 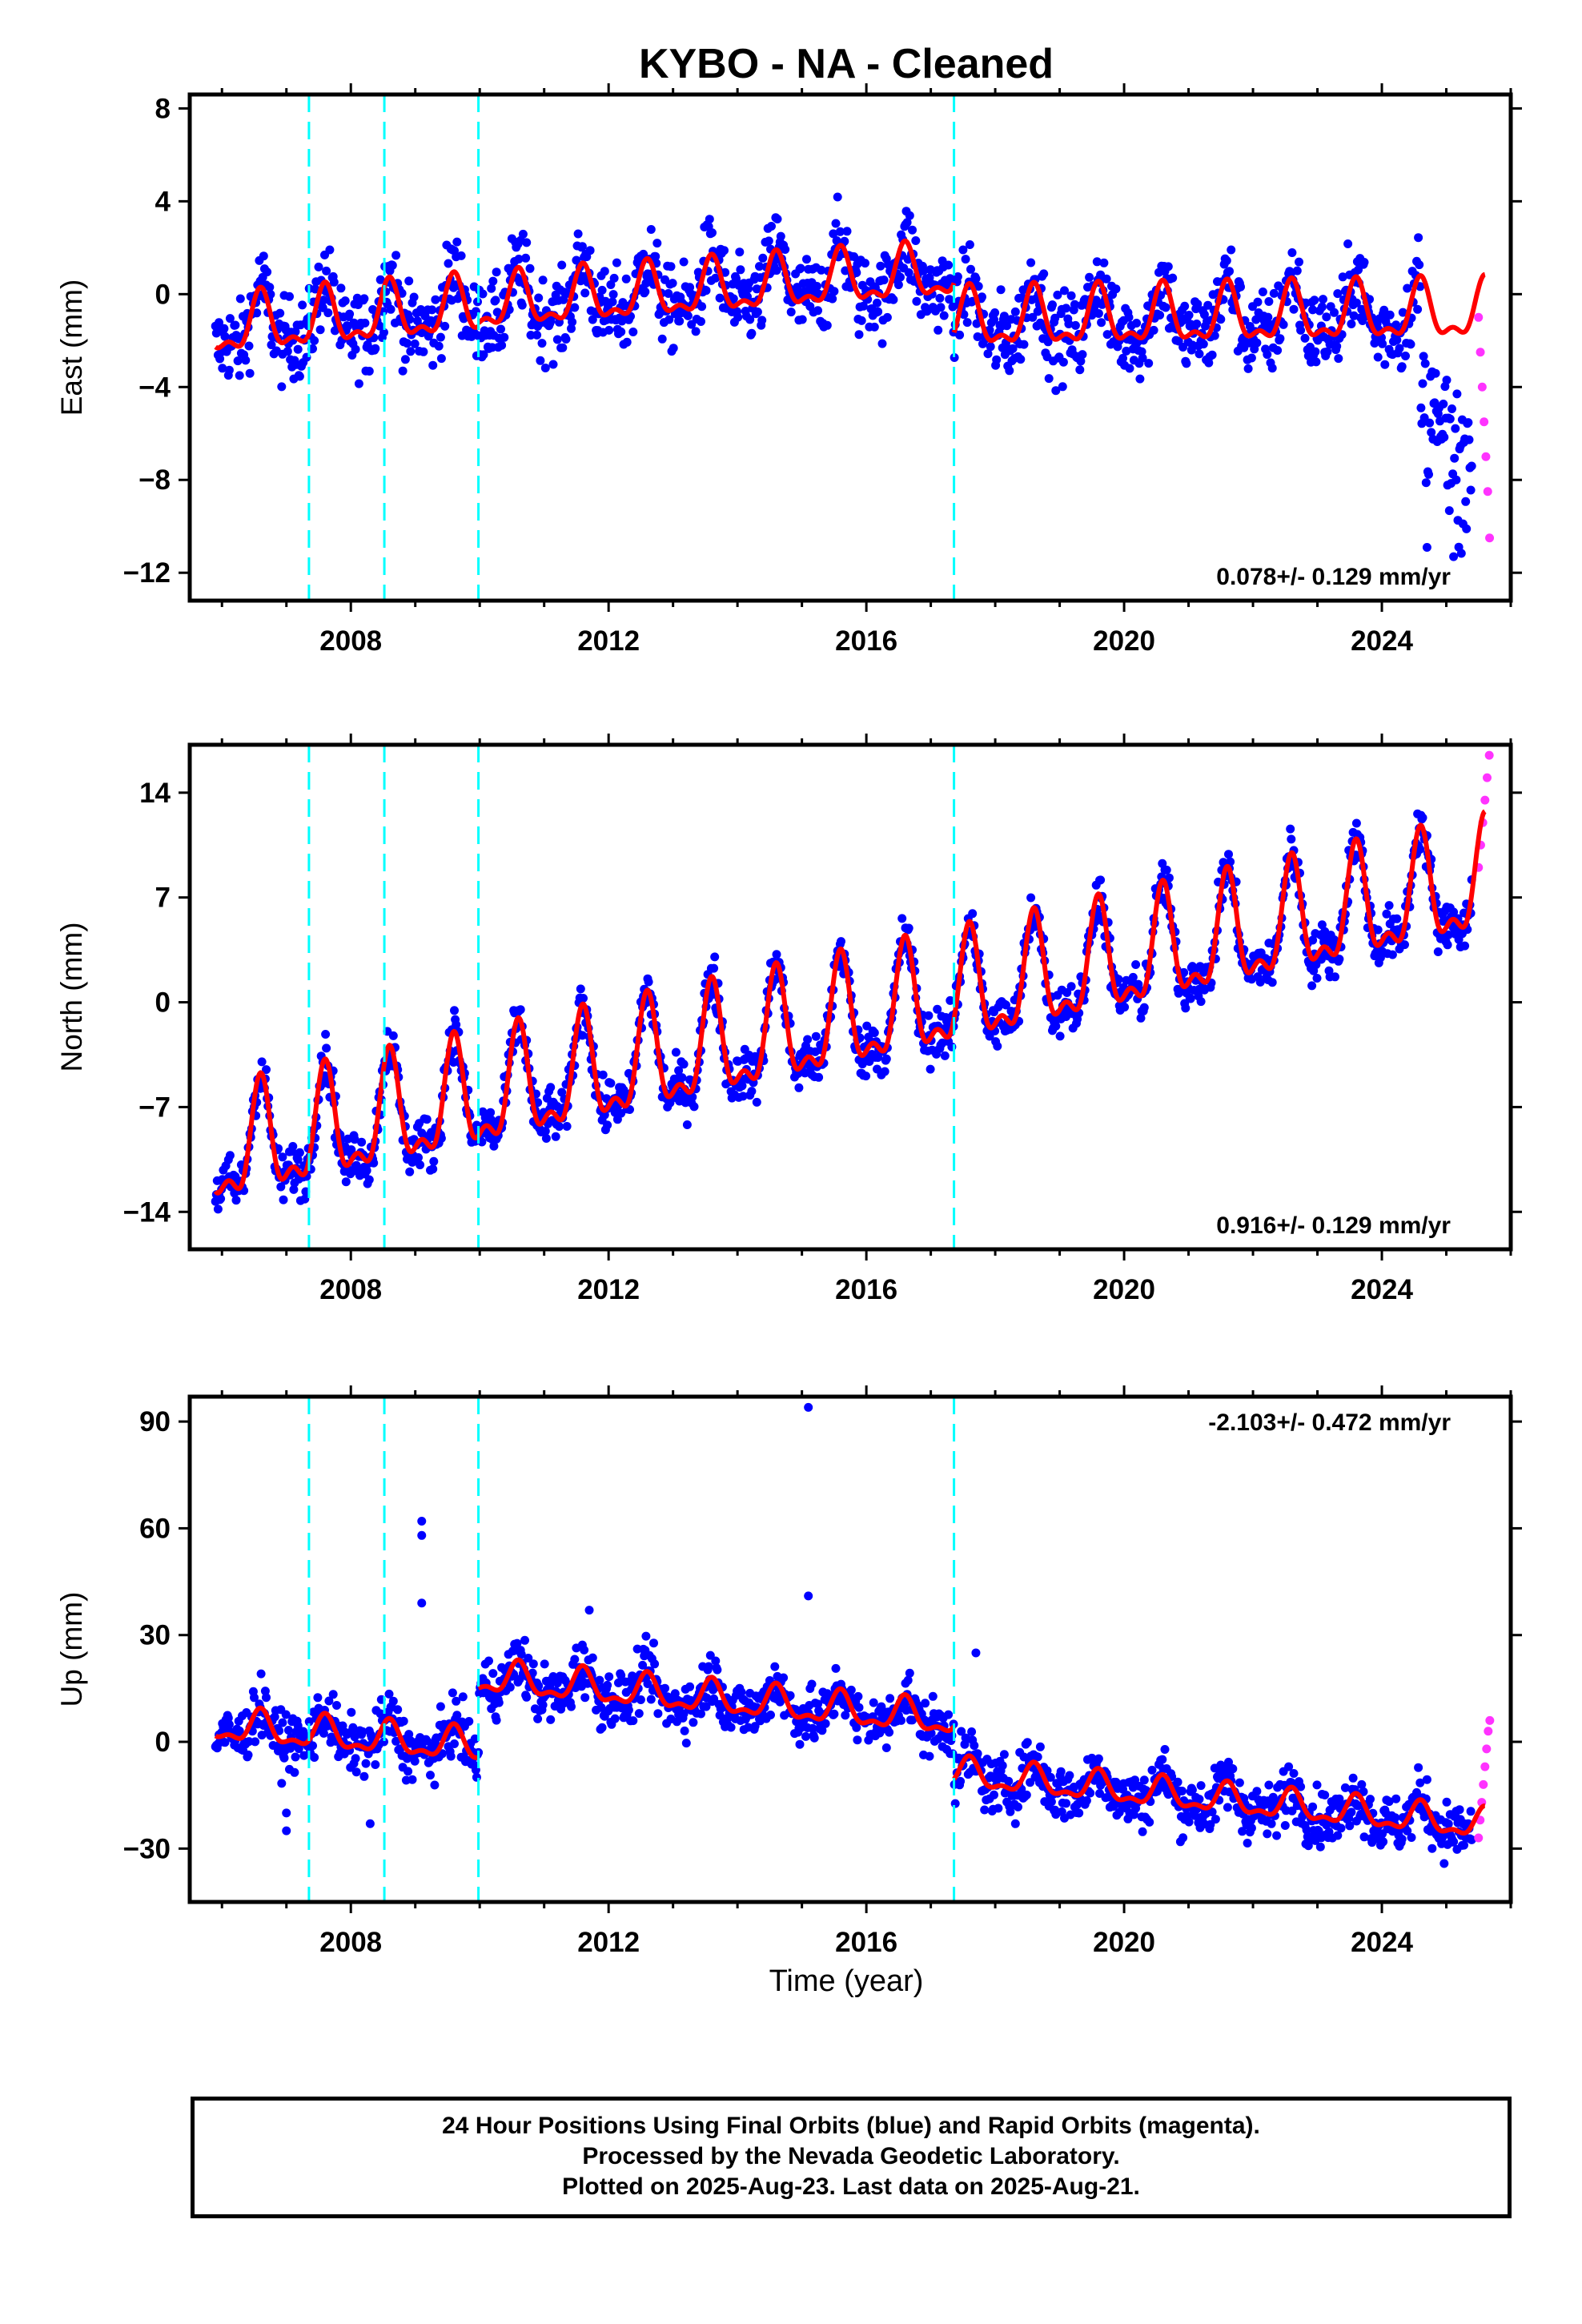 I want to click on y-tick-label: 0, so click(x=163, y=1742).